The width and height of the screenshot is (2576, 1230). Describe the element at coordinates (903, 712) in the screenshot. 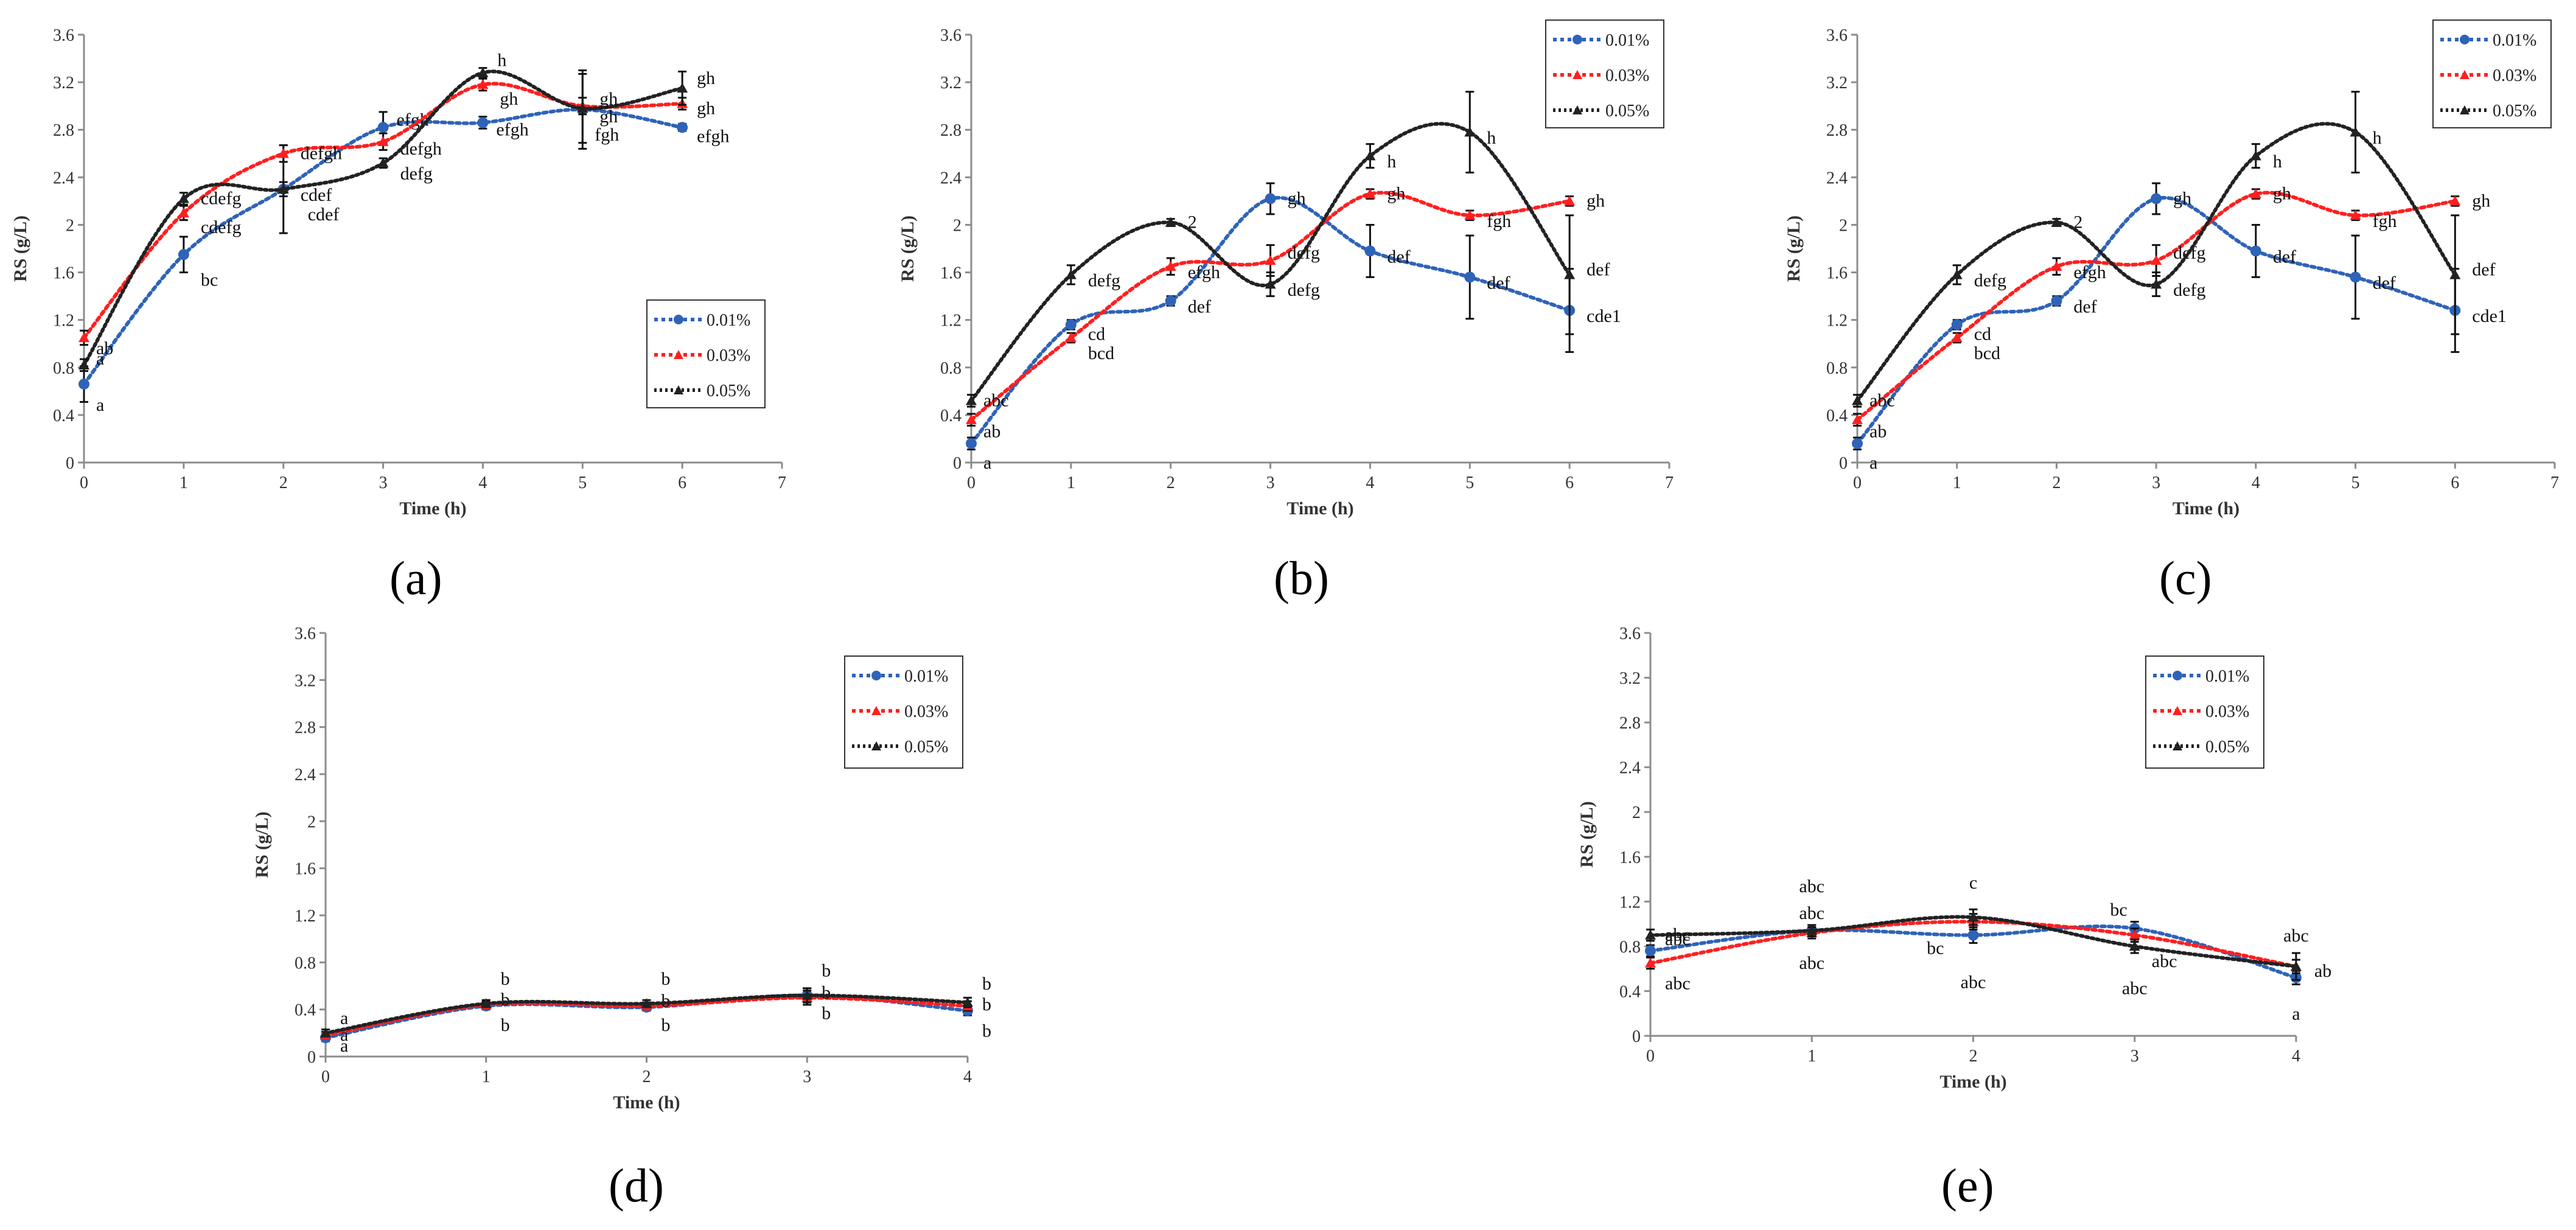

I see `legend-box` at that location.